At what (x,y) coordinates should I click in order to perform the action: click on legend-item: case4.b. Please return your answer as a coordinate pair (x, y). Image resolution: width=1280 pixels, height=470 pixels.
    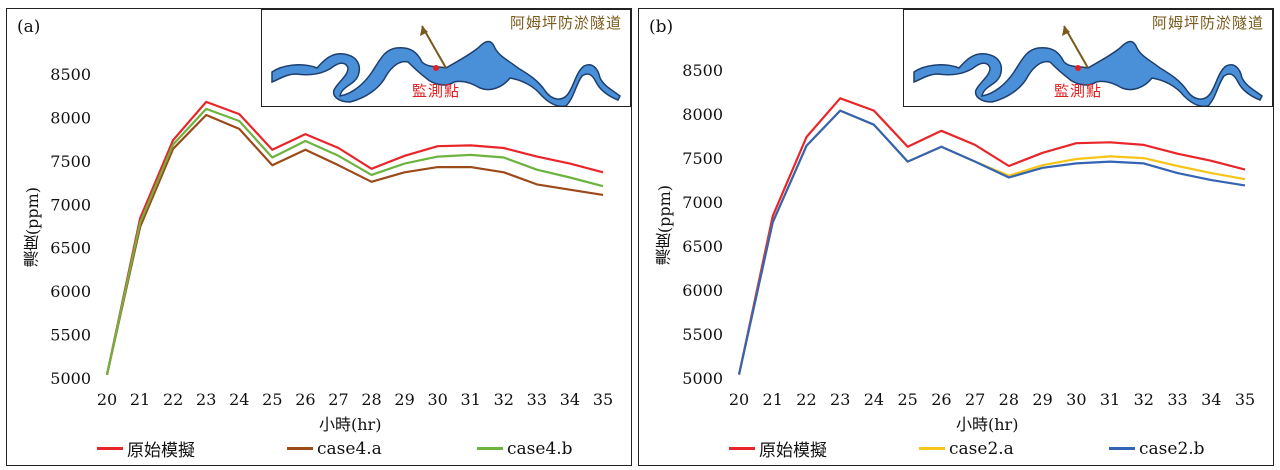
    Looking at the image, I should click on (572, 448).